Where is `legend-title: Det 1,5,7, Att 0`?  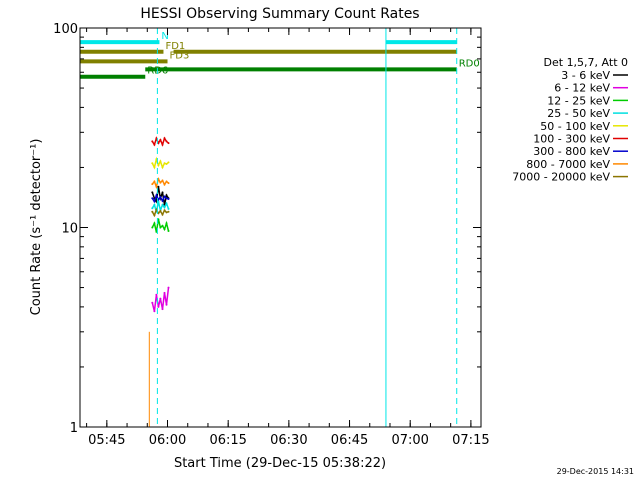 legend-title: Det 1,5,7, Att 0 is located at coordinates (586, 62).